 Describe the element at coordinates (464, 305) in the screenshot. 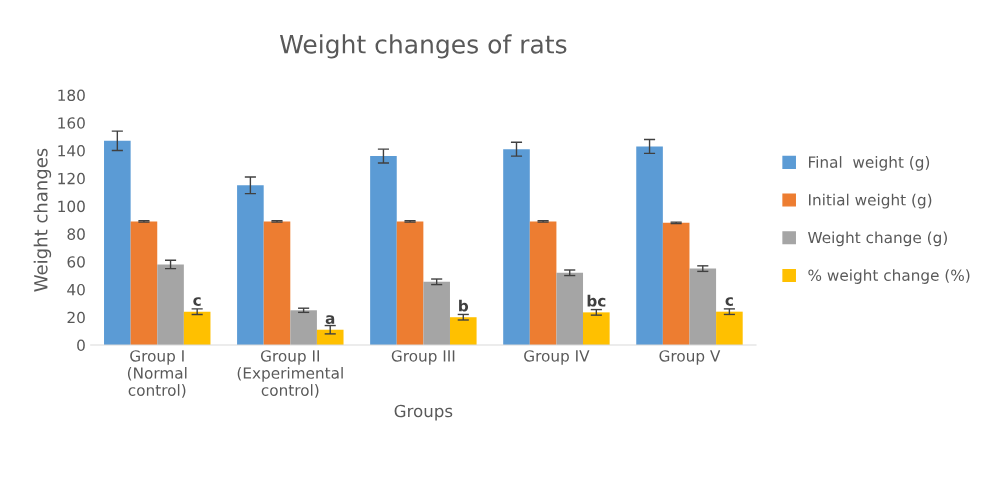

I see `annotation: b` at that location.